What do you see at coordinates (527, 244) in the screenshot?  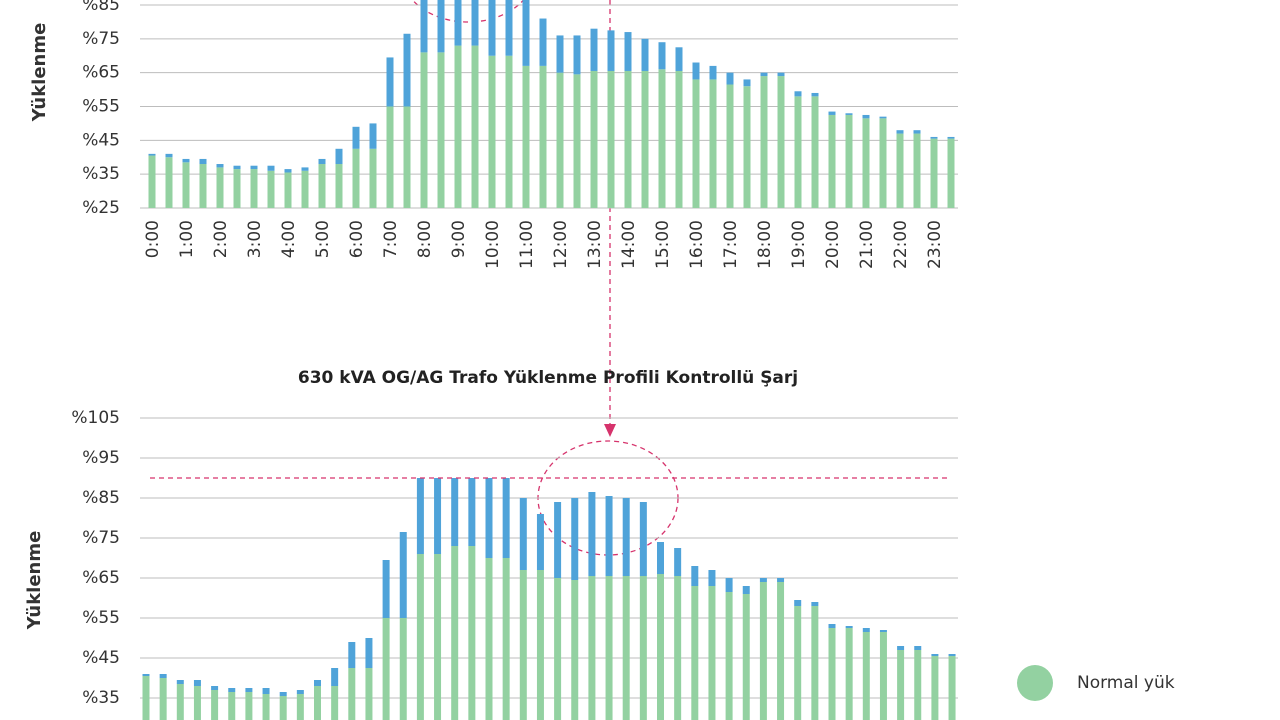 I see `x-tick-label: 11:00` at bounding box center [527, 244].